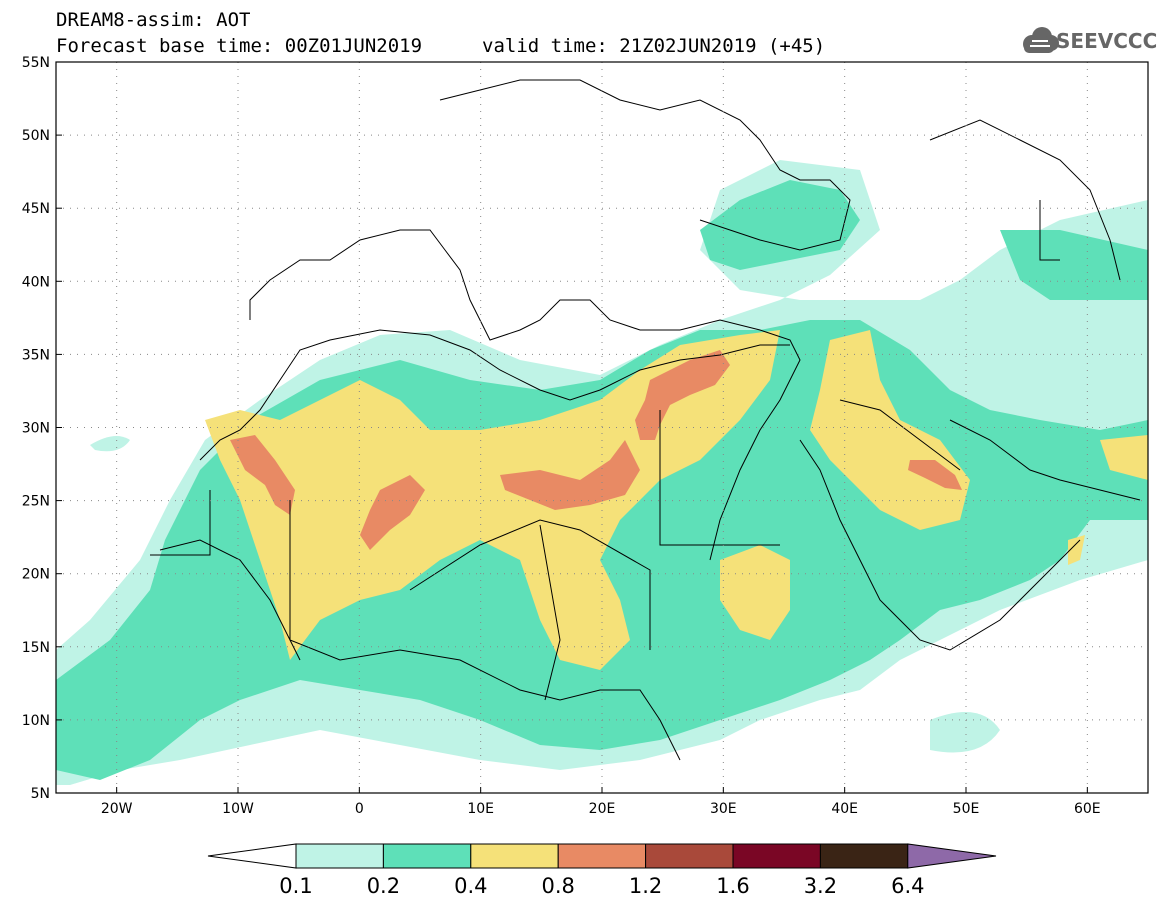 Image resolution: width=1165 pixels, height=905 pixels. What do you see at coordinates (732, 886) in the screenshot?
I see `colorbar-label: 1.6` at bounding box center [732, 886].